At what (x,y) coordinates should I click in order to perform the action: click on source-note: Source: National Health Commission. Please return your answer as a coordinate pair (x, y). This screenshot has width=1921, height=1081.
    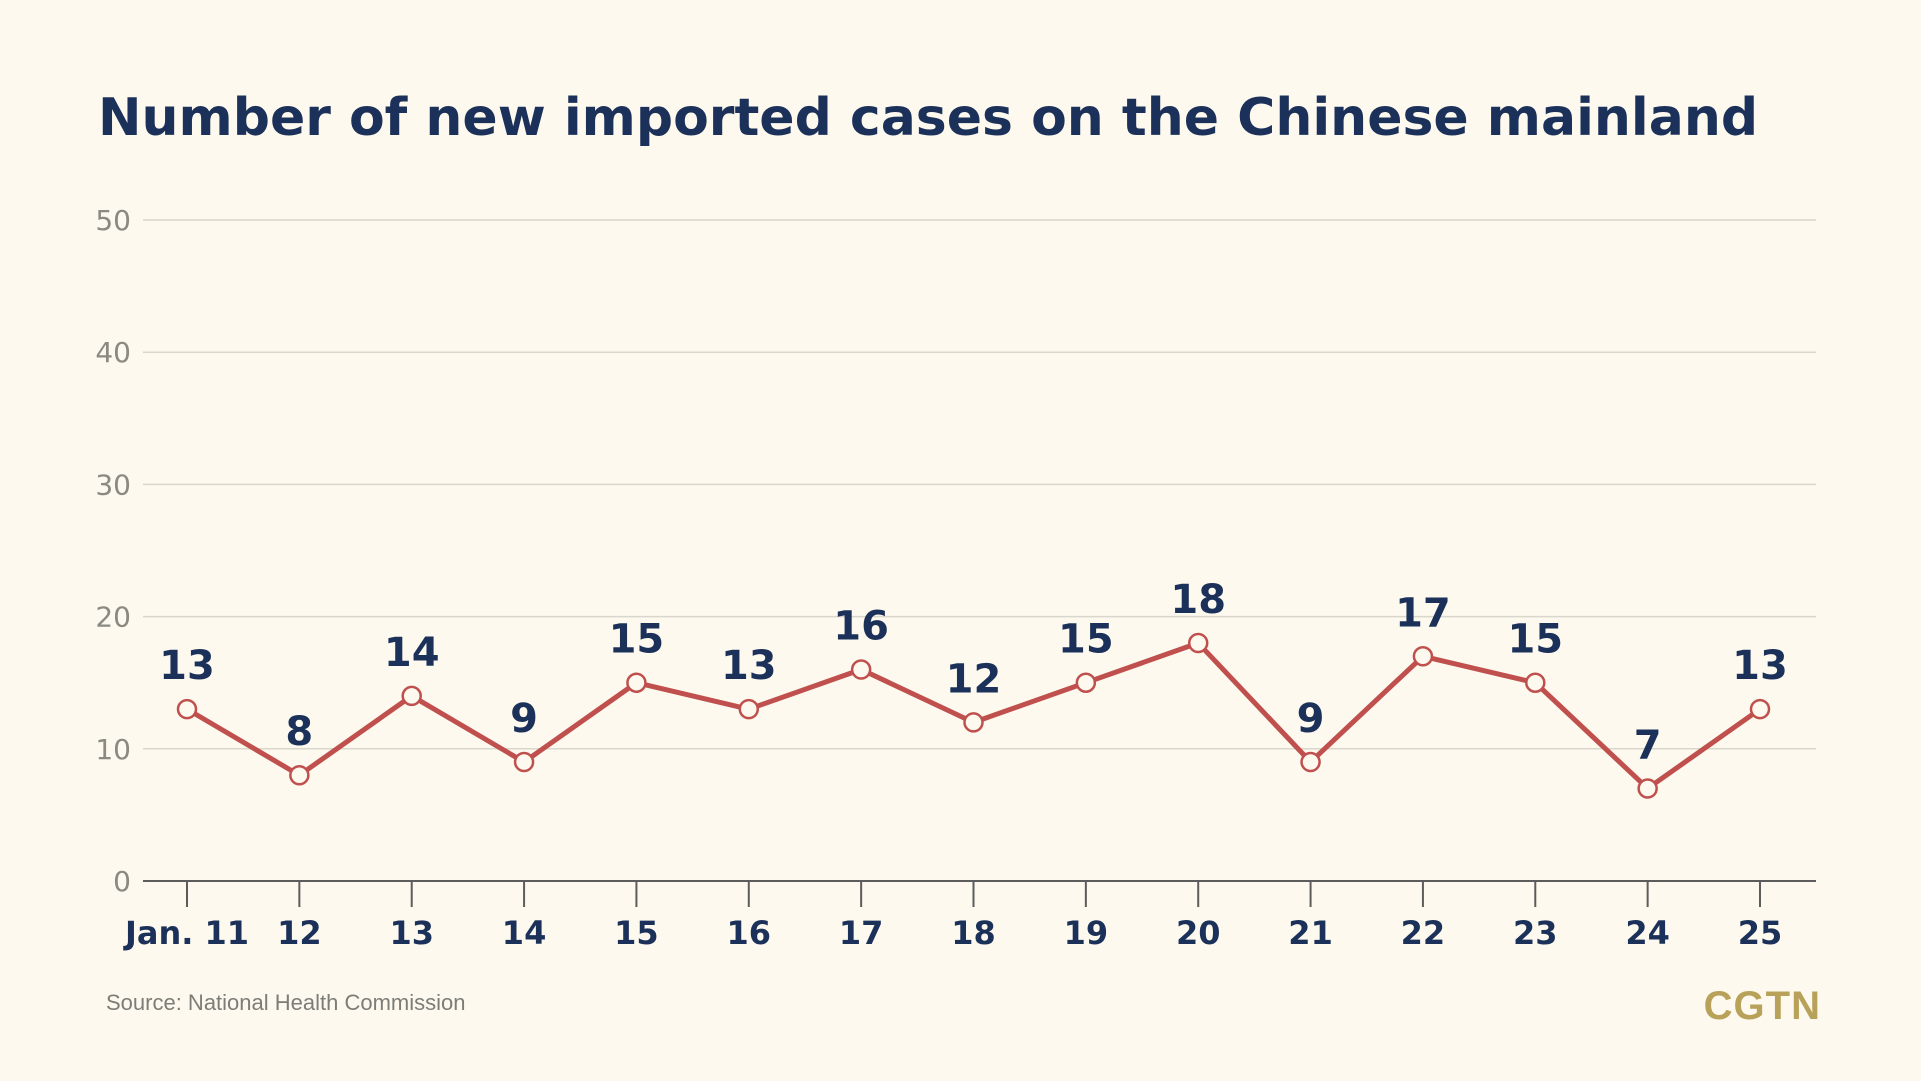
    Looking at the image, I should click on (286, 1002).